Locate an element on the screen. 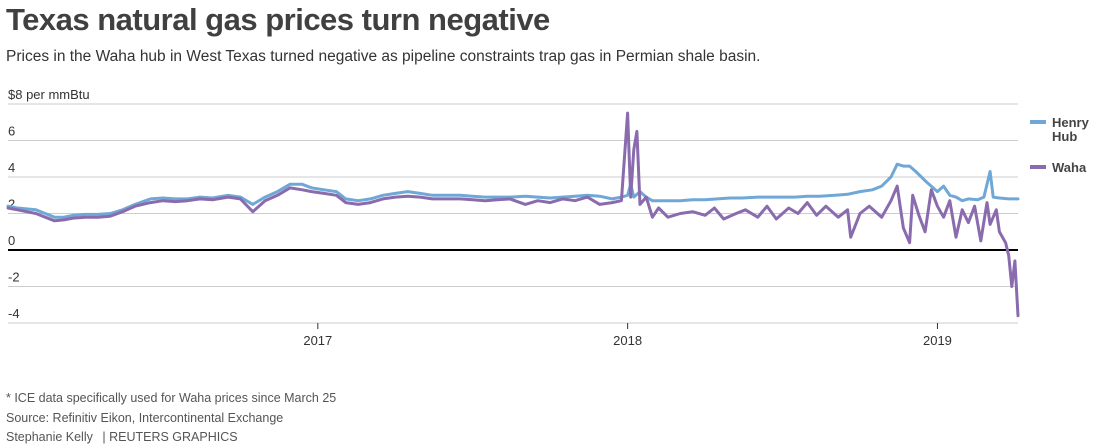 This screenshot has height=448, width=1096. legend-label-henry-hub: Henry Hub is located at coordinates (1071, 129).